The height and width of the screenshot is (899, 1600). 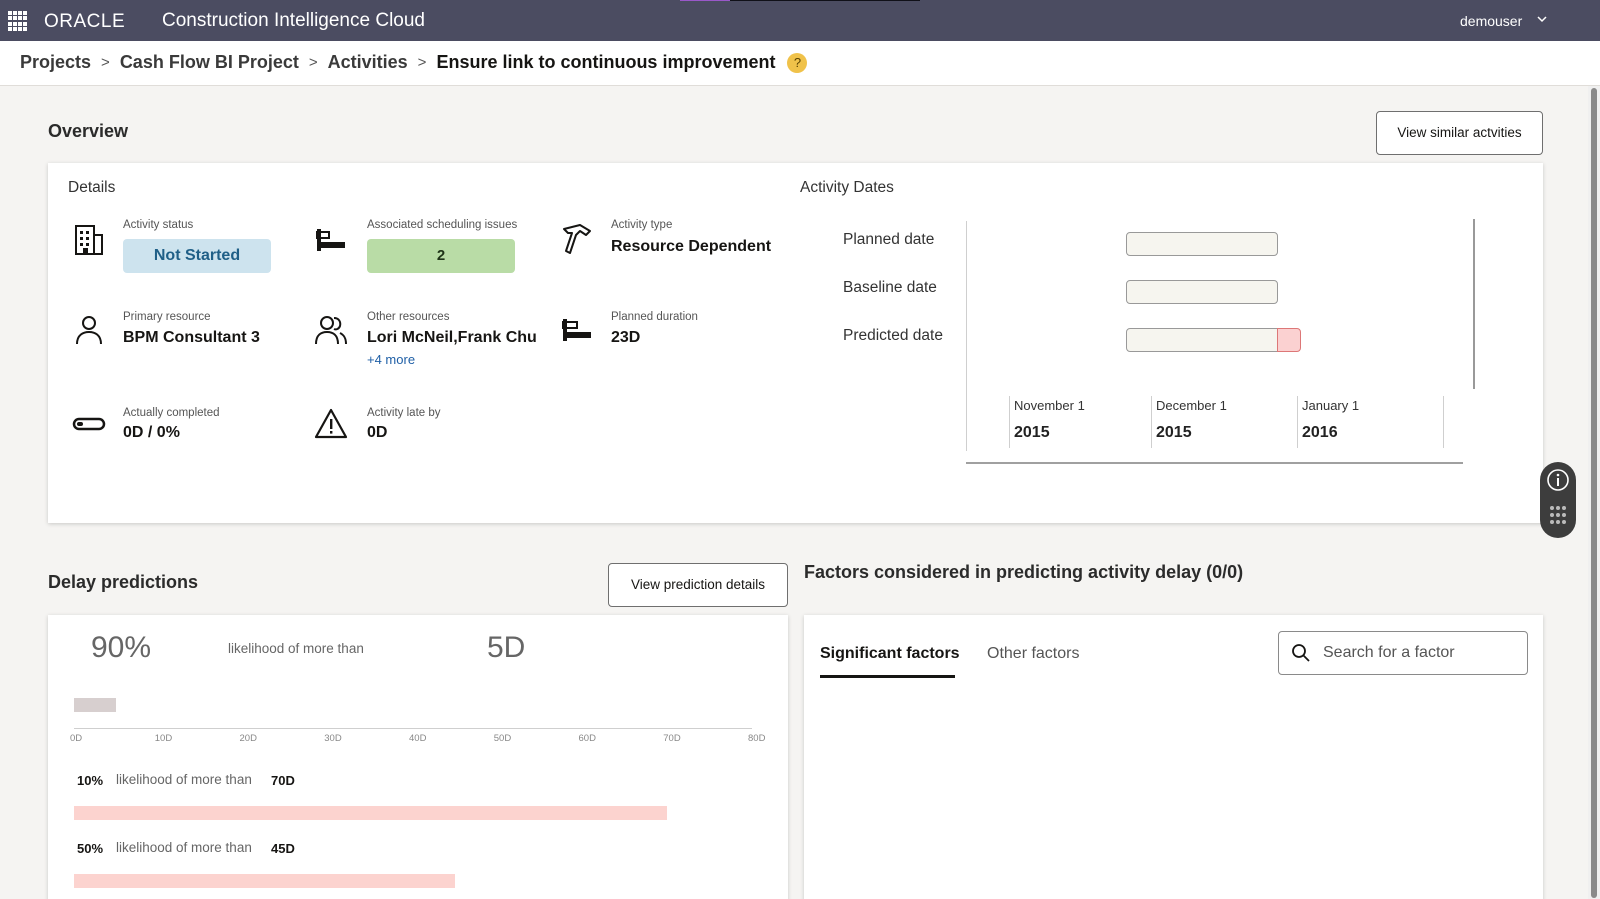 What do you see at coordinates (191, 337) in the screenshot?
I see `primary-resource-value: BPM Consultant 3` at bounding box center [191, 337].